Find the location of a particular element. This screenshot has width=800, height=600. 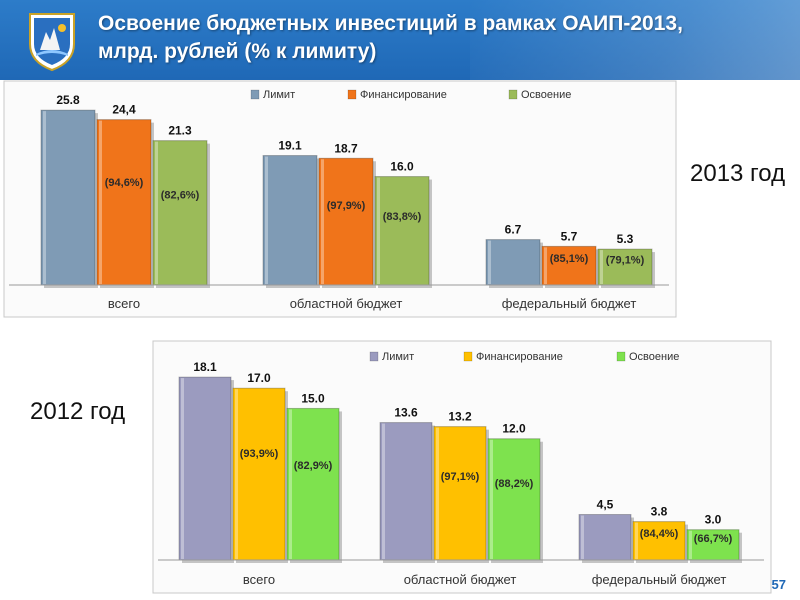

bar-value-label: 18.7 is located at coordinates (346, 148).